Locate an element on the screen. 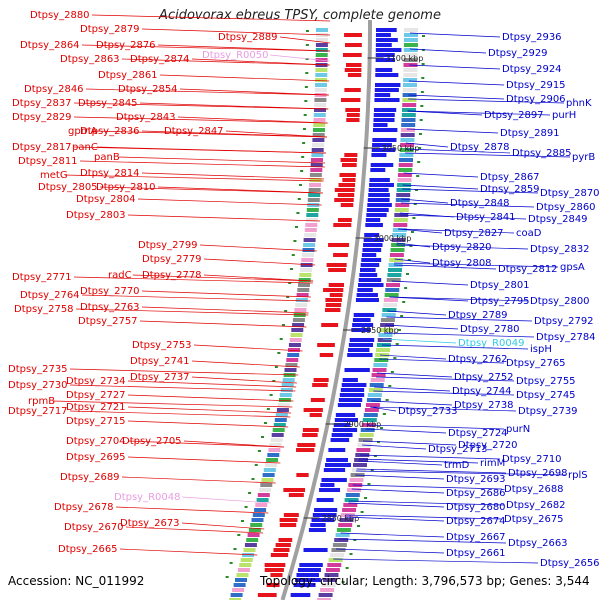 The width and height of the screenshot is (600, 600). gene-label: Dtpsy_2878 is located at coordinates (480, 147).